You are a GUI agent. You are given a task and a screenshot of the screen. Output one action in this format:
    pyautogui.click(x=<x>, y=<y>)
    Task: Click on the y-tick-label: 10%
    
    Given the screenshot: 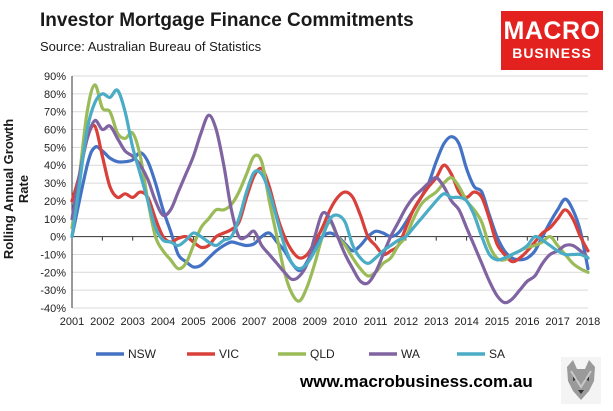 What is the action you would take?
    pyautogui.click(x=55, y=220)
    